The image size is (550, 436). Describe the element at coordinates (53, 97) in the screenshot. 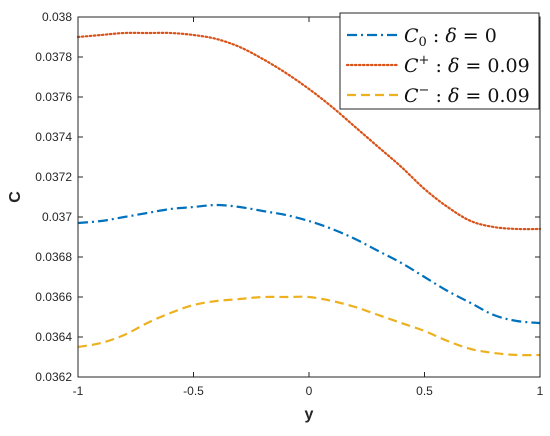

I see `y-tick-label: 0.0376` at that location.